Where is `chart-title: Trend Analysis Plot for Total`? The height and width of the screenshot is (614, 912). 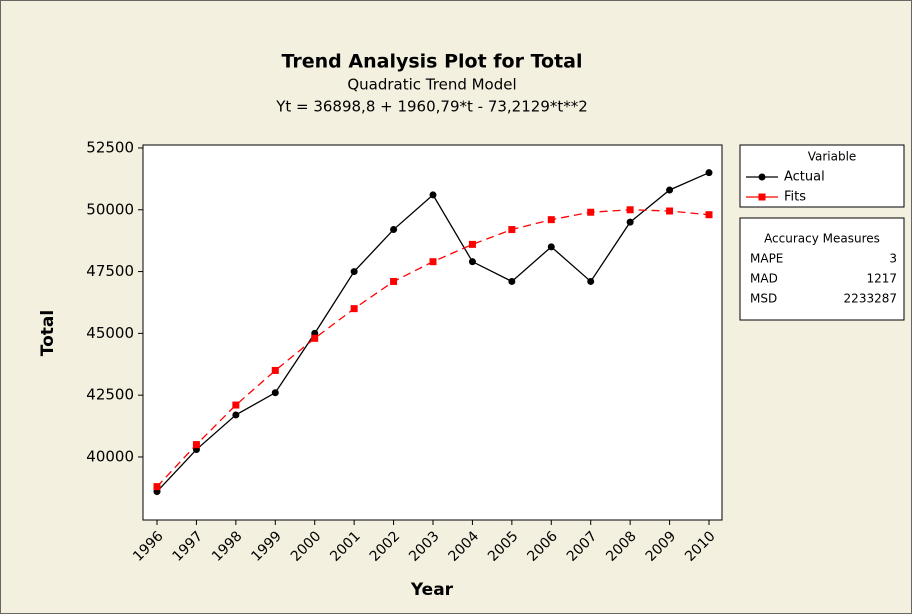
chart-title: Trend Analysis Plot for Total is located at coordinates (432, 62).